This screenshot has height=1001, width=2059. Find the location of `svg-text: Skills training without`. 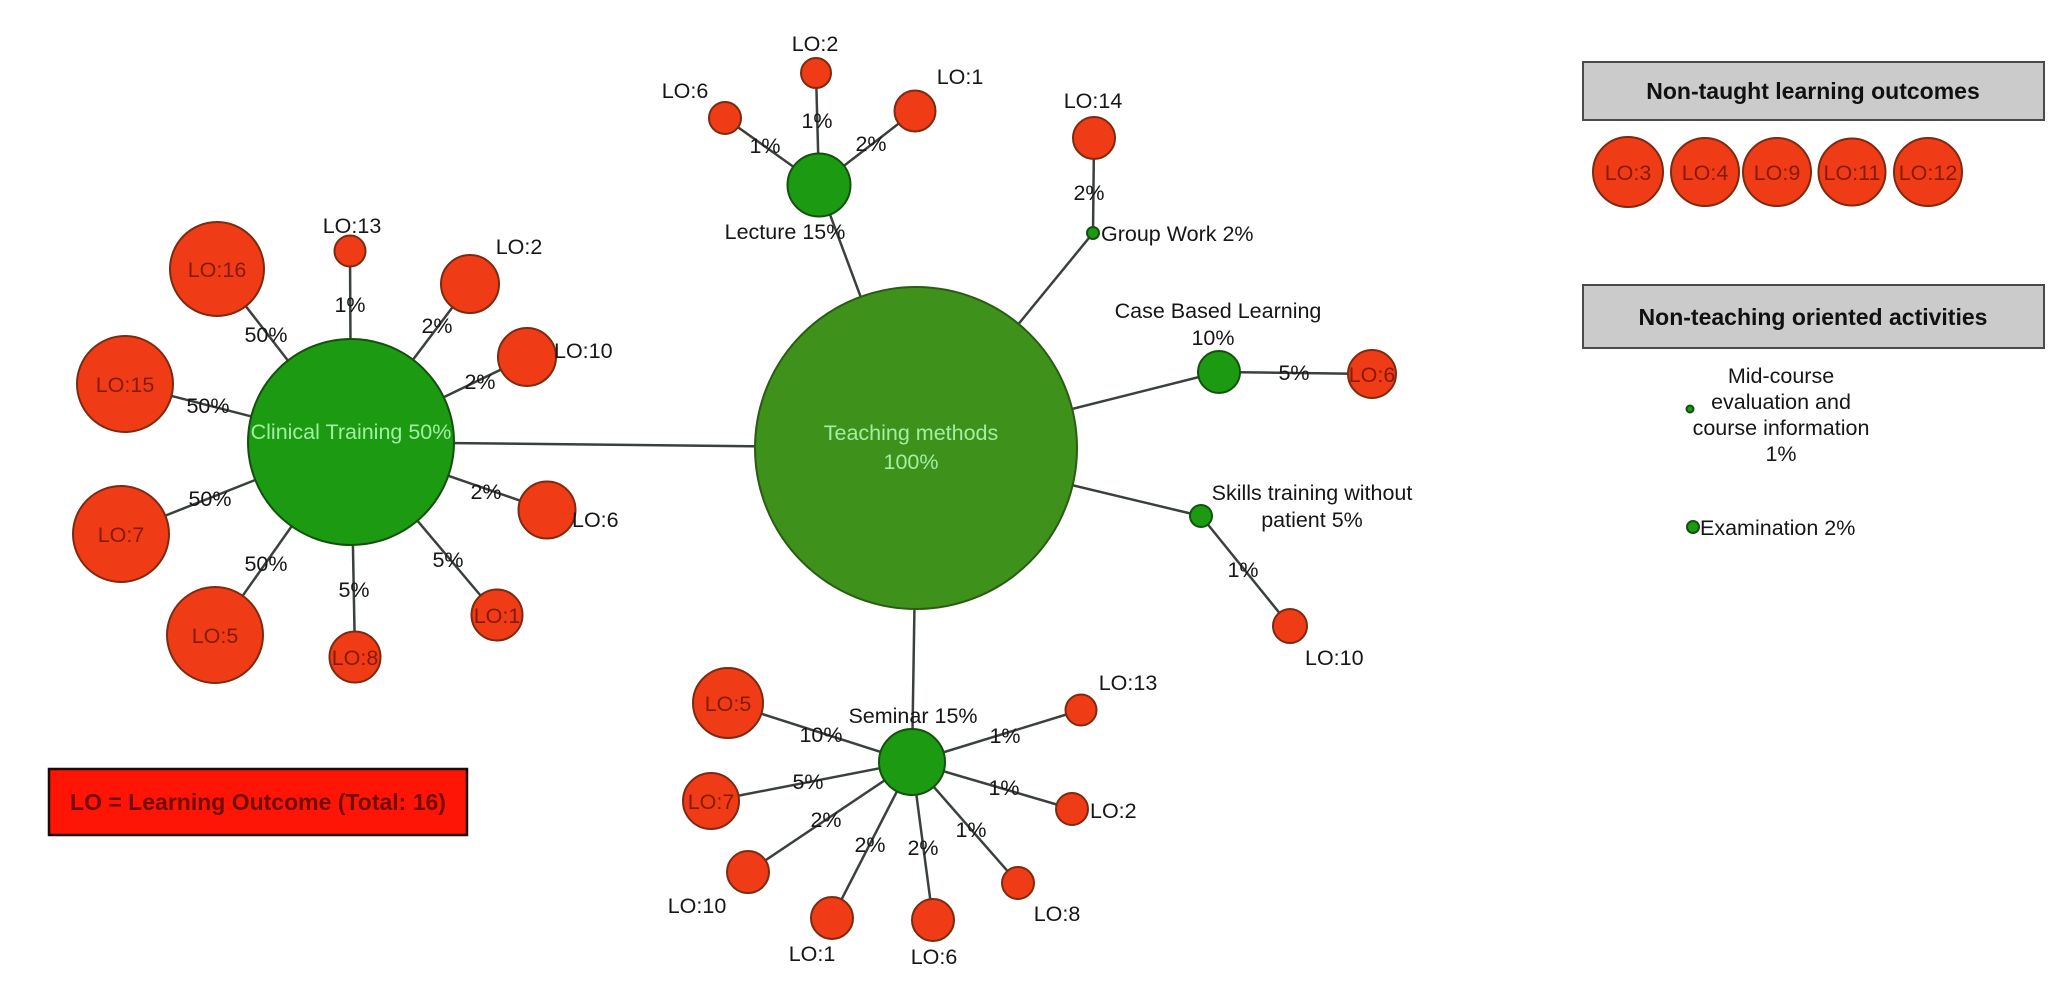

svg-text: Skills training without is located at coordinates (1312, 493).